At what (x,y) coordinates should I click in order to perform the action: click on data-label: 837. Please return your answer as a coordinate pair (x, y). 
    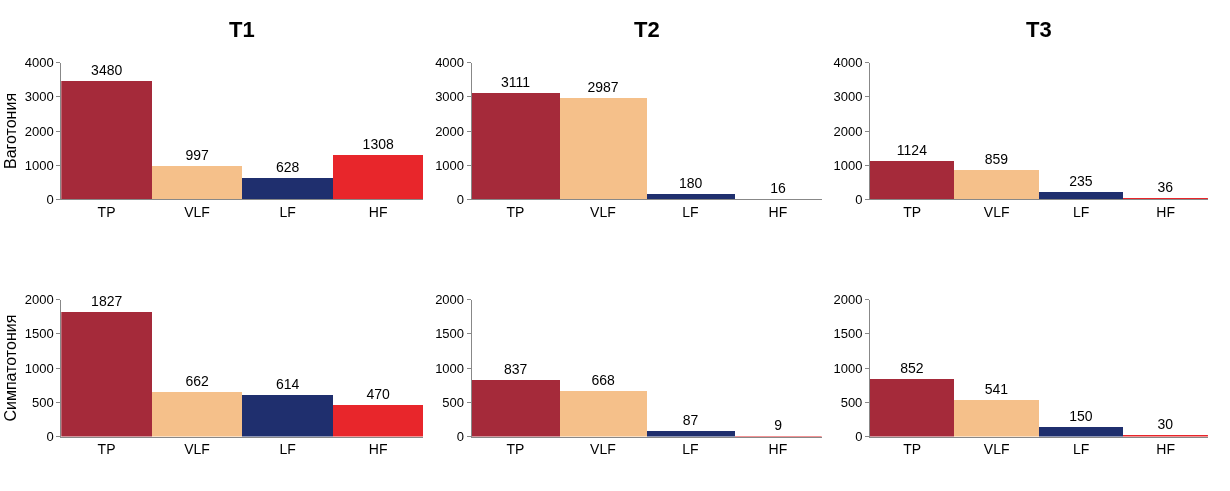
    Looking at the image, I should click on (515, 368).